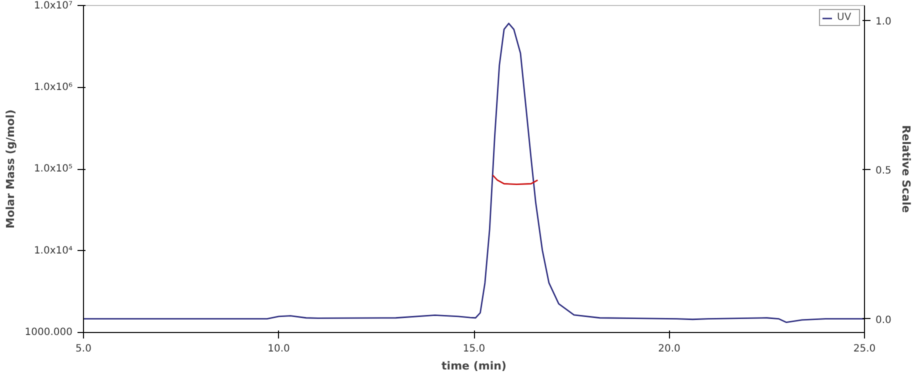  I want to click on line-series, so click(515, 179).